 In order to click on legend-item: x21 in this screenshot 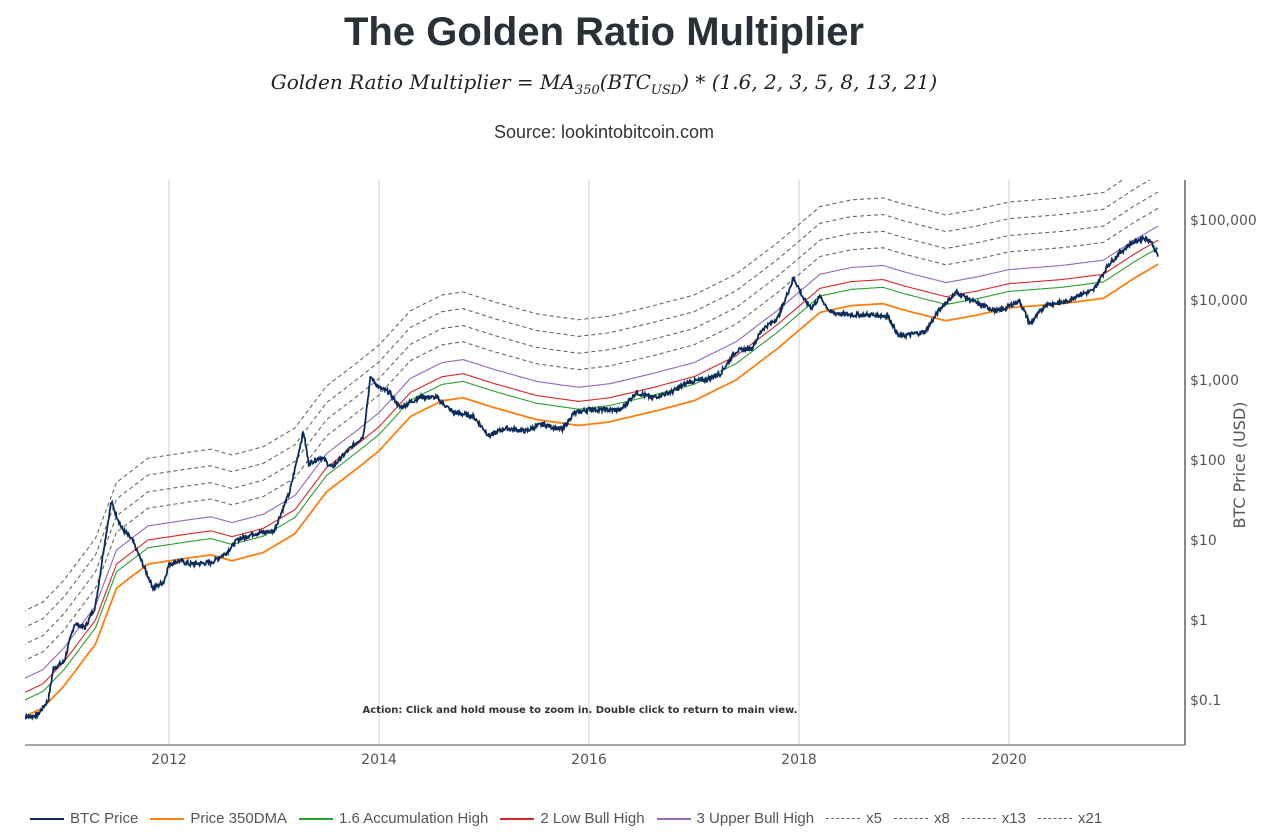, I will do `click(1070, 818)`.